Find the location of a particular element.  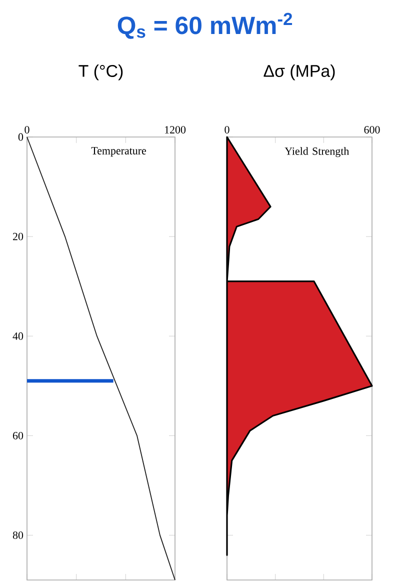

x-tick-label: 1200 is located at coordinates (175, 130).